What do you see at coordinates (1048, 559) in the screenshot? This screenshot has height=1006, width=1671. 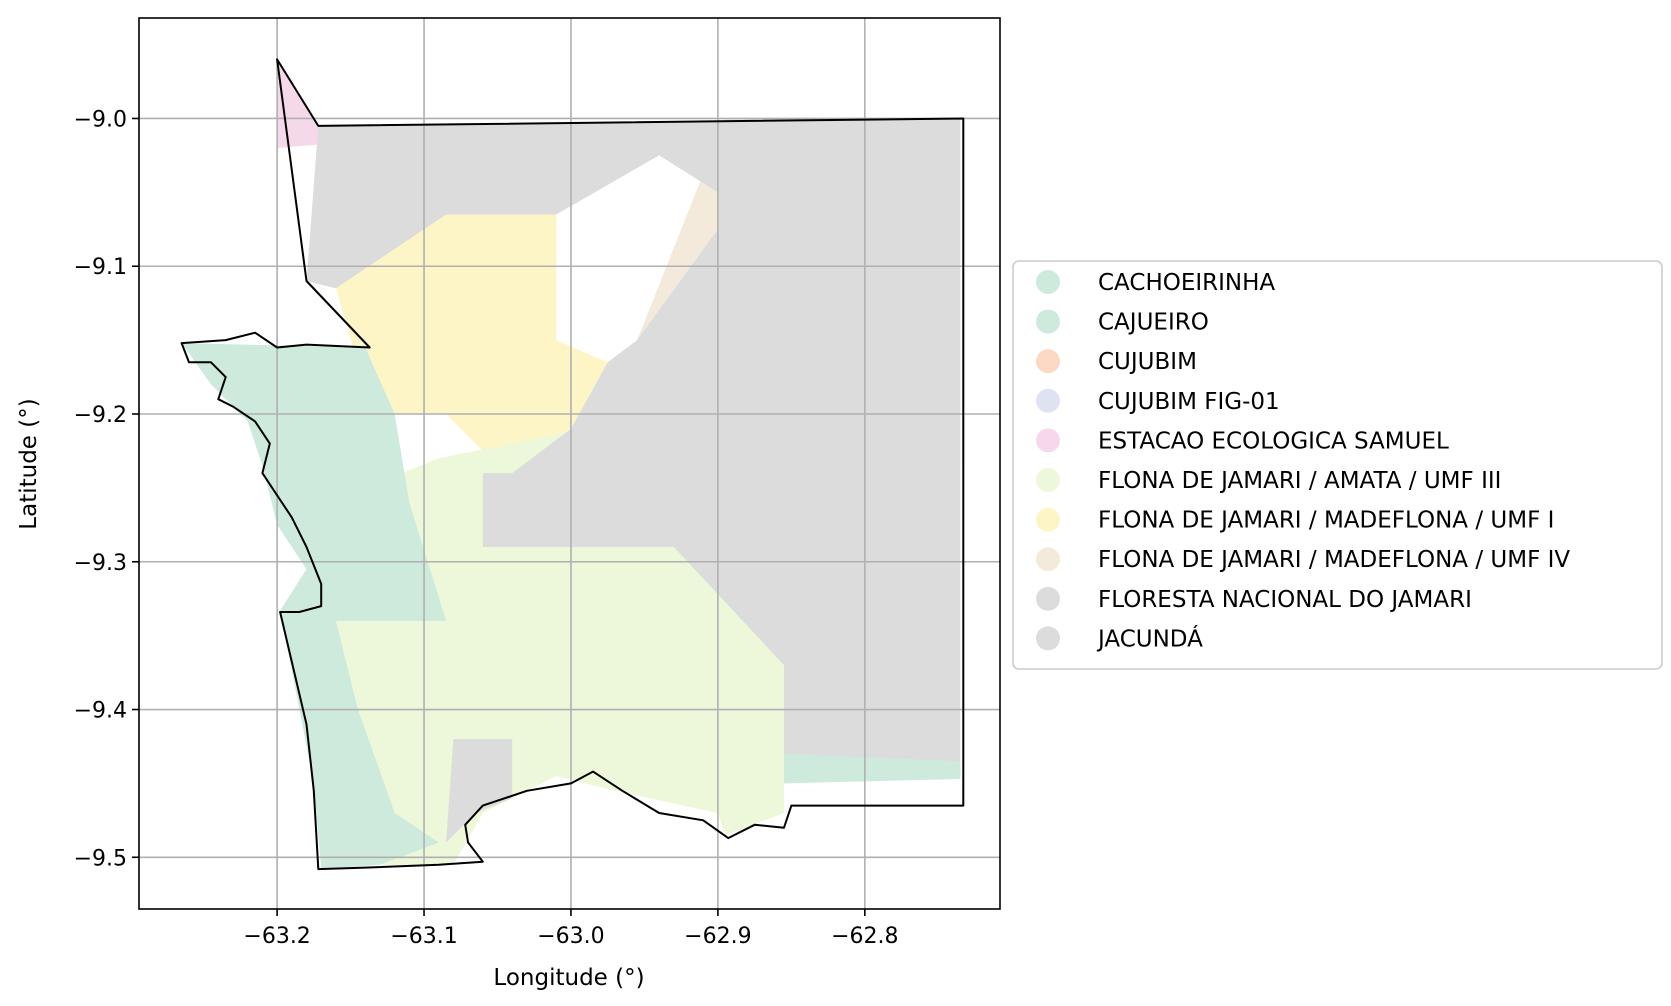 I see `legend-marker-flona-de-jamari-madeflona-umf-iv` at bounding box center [1048, 559].